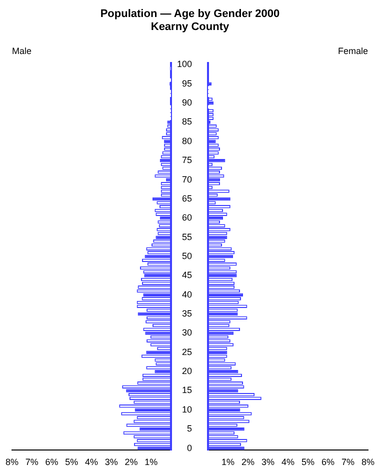  Describe the element at coordinates (187, 409) in the screenshot. I see `y-tick-label: 10` at that location.